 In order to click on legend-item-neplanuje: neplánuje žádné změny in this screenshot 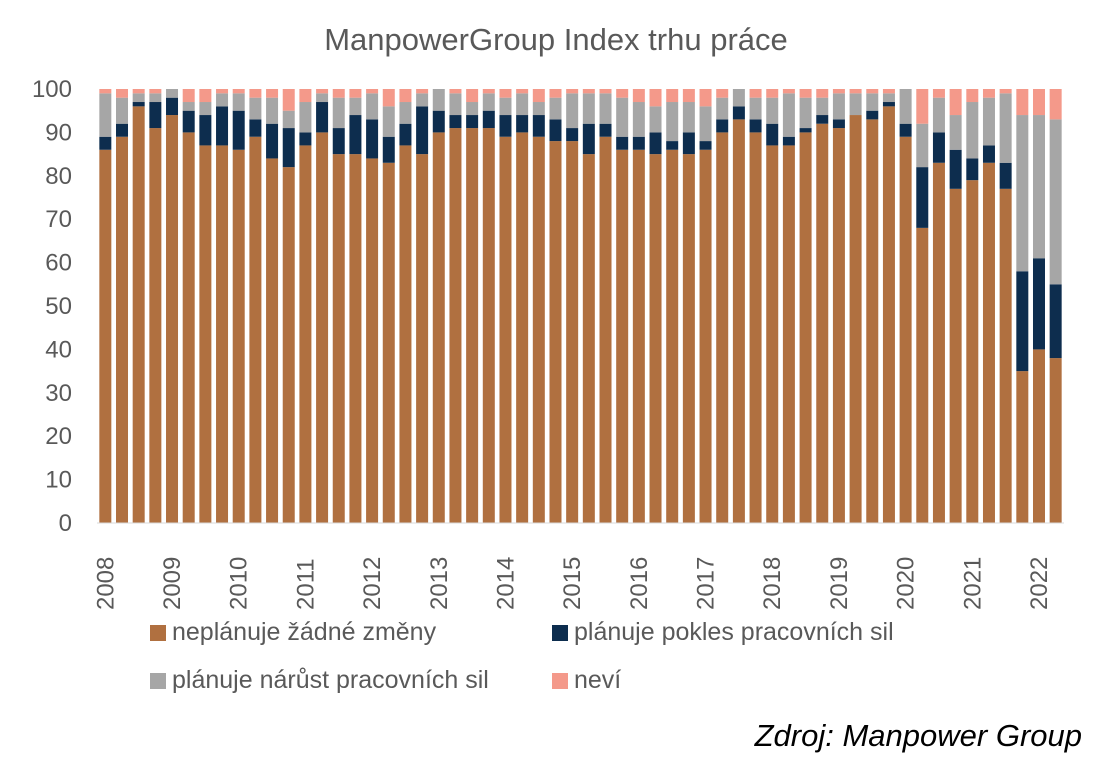, I will do `click(293, 632)`.